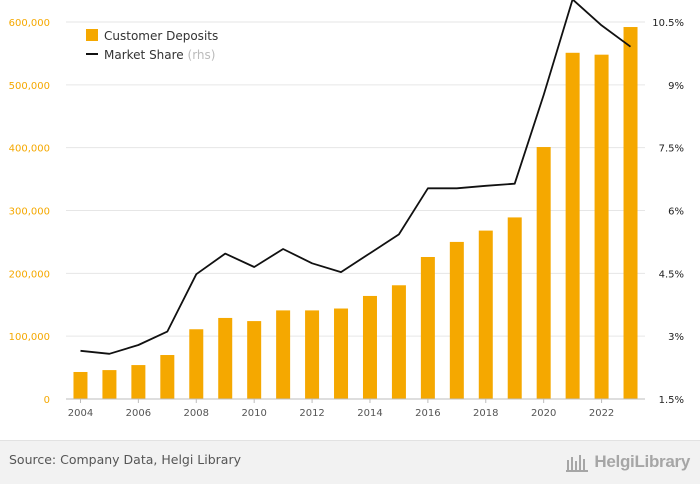 Image resolution: width=700 pixels, height=484 pixels. Describe the element at coordinates (642, 461) in the screenshot. I see `brand-name: HelgiLibrary` at that location.